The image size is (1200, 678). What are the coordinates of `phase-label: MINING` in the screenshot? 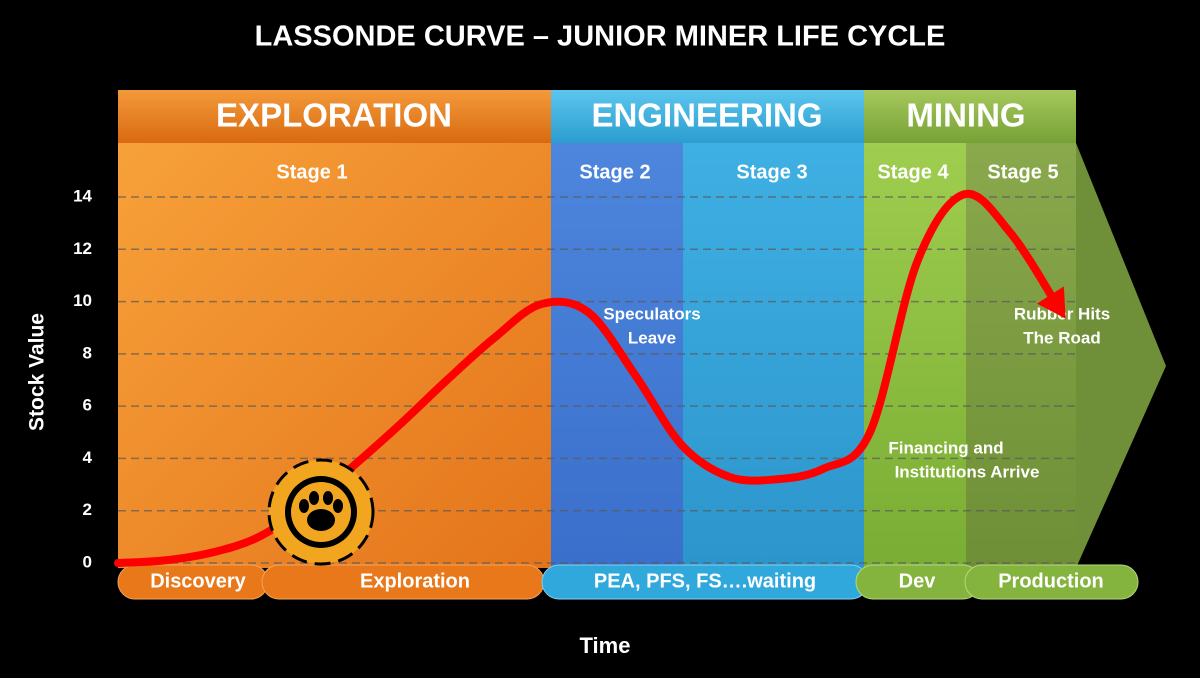 It's located at (965, 115).